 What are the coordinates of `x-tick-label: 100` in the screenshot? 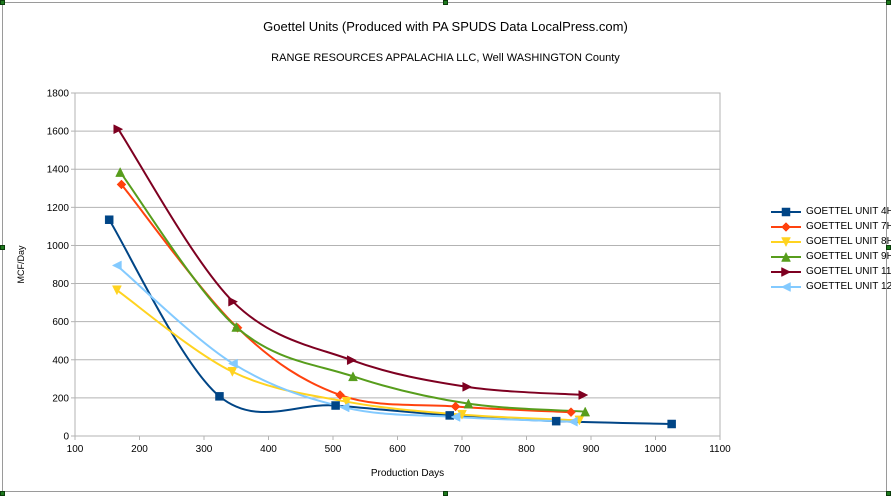 It's located at (75, 449).